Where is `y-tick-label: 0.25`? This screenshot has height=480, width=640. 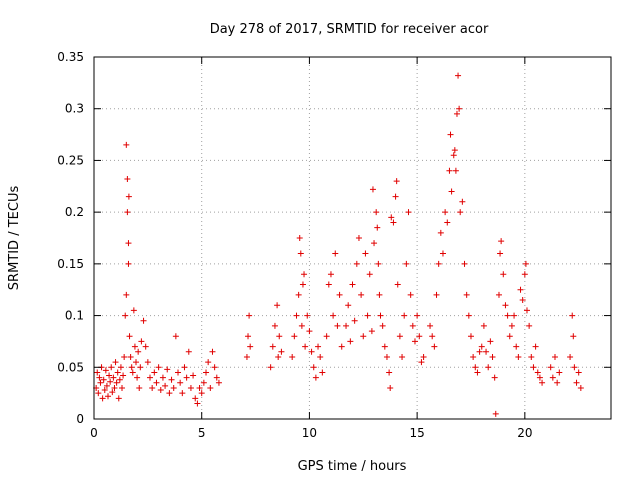
y-tick-label: 0.25 is located at coordinates (70, 160).